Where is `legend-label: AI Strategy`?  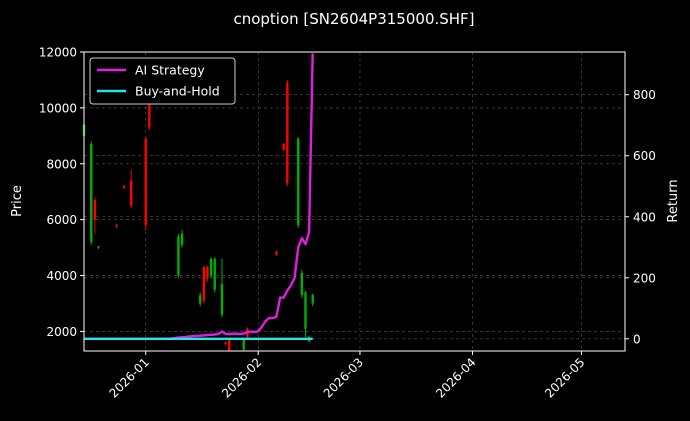
legend-label: AI Strategy is located at coordinates (170, 70).